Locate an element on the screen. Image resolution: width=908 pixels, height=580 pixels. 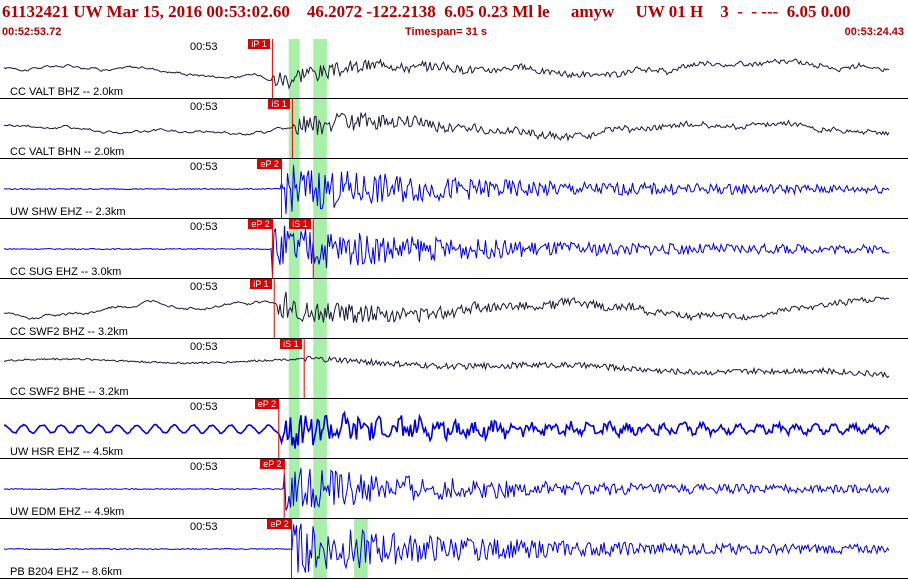
timespan: Timespan= 31 s is located at coordinates (446, 32).